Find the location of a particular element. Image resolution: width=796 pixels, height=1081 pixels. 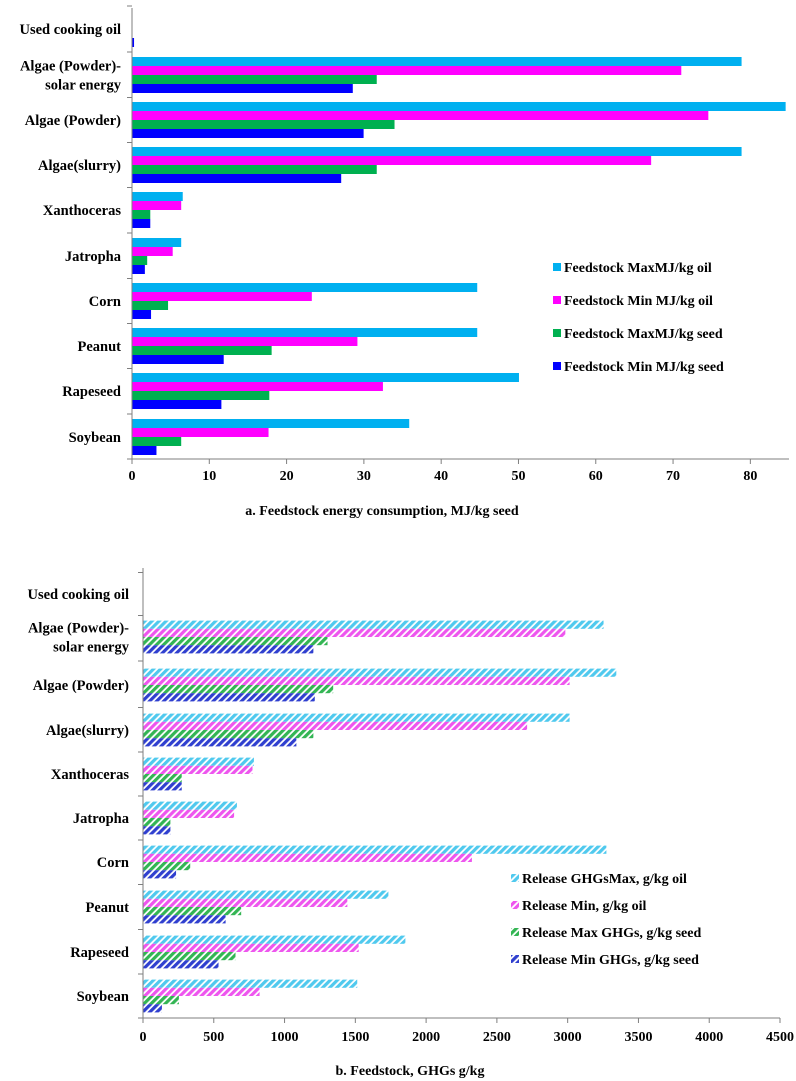

category-label: Used cooking oil is located at coordinates (70, 30).